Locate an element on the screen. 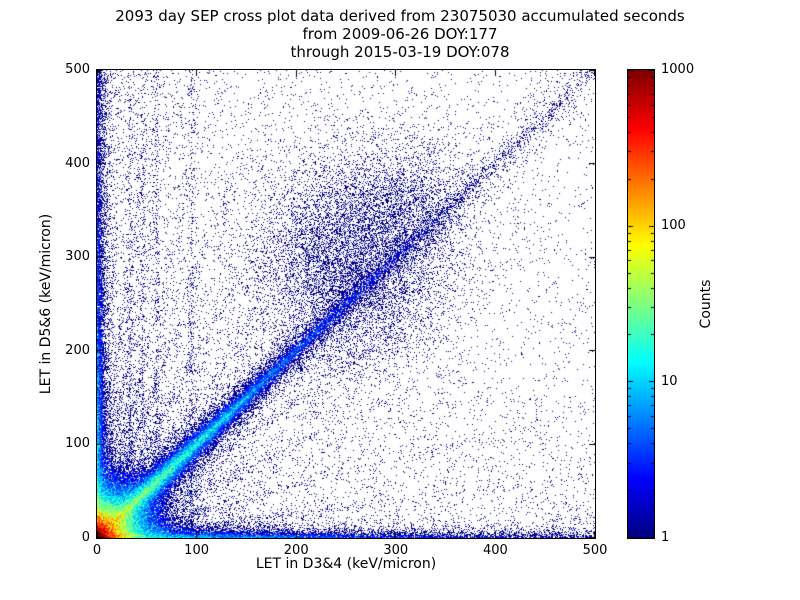 The width and height of the screenshot is (800, 600). colorbar-gradient-canvas is located at coordinates (641, 304).